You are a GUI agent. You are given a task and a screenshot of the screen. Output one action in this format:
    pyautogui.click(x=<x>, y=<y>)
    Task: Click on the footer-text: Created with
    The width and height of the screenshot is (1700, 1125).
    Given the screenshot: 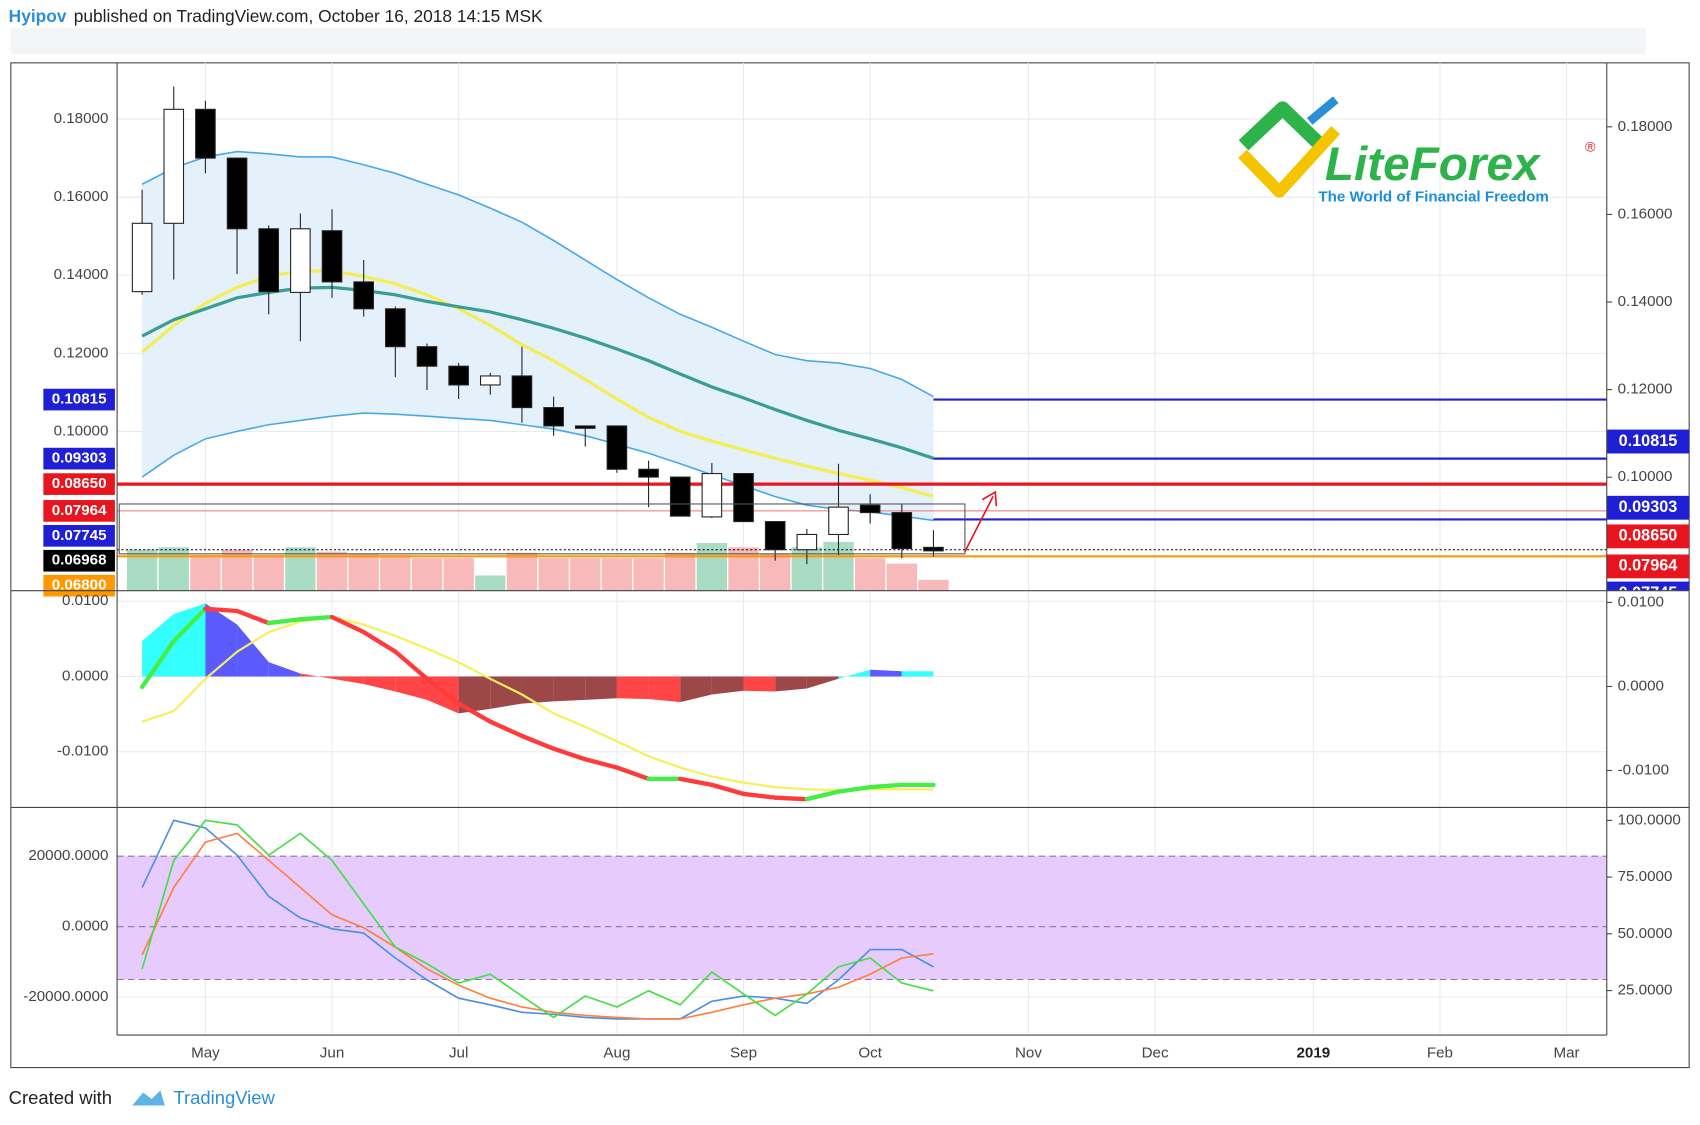 What is the action you would take?
    pyautogui.click(x=60, y=1097)
    